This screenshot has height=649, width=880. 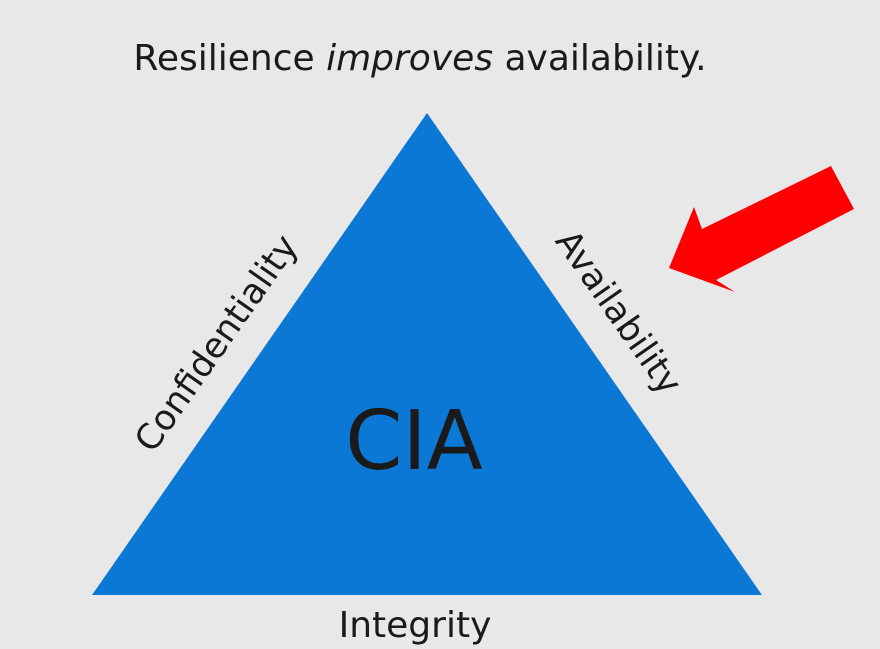 What do you see at coordinates (410, 58) in the screenshot?
I see `title-emphasis: improves` at bounding box center [410, 58].